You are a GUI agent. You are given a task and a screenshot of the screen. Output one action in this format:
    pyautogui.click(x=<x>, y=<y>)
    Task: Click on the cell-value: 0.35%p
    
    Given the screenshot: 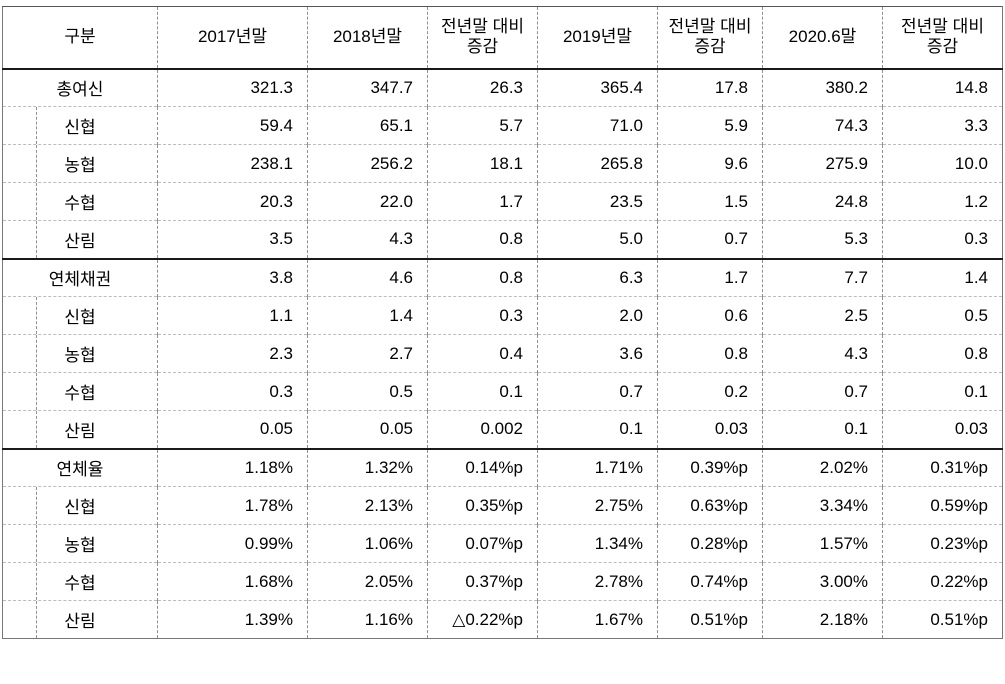 What is the action you would take?
    pyautogui.click(x=482, y=505)
    